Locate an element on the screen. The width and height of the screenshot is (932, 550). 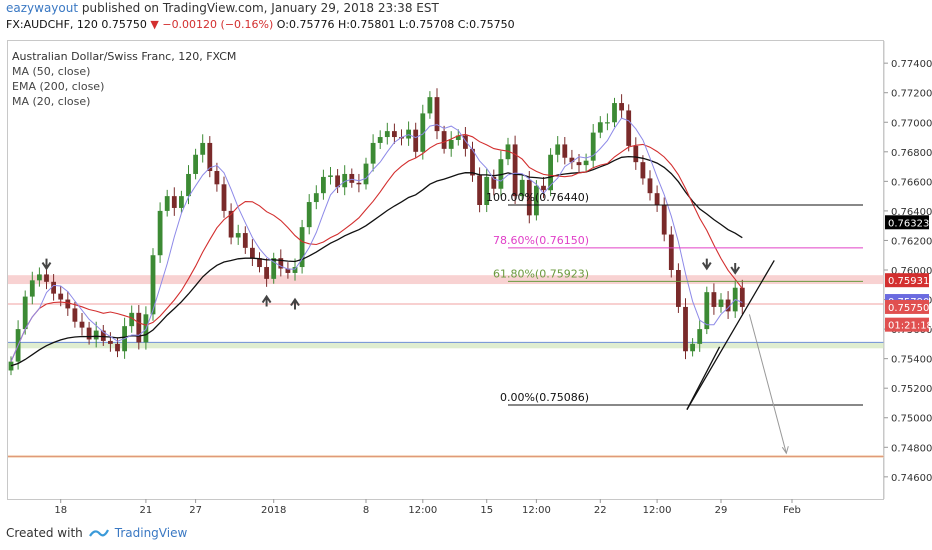
author-link: eazywayout is located at coordinates (42, 8).